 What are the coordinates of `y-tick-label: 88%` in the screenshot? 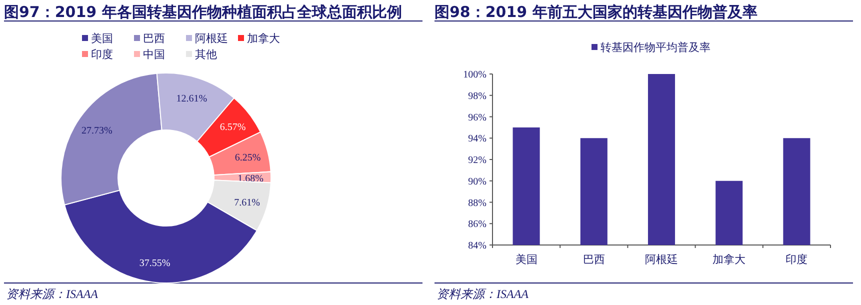 It's located at (477, 203).